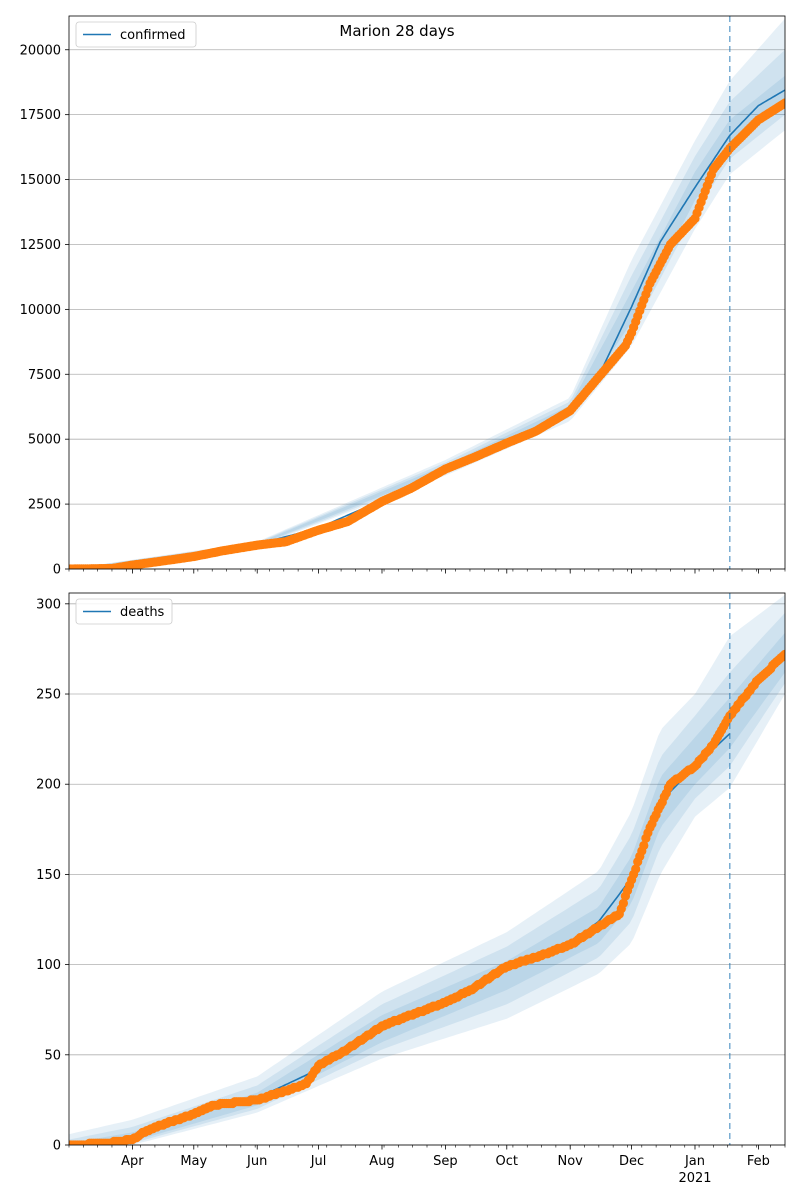  Describe the element at coordinates (571, 1161) in the screenshot. I see `x-tick-label: Nov` at that location.